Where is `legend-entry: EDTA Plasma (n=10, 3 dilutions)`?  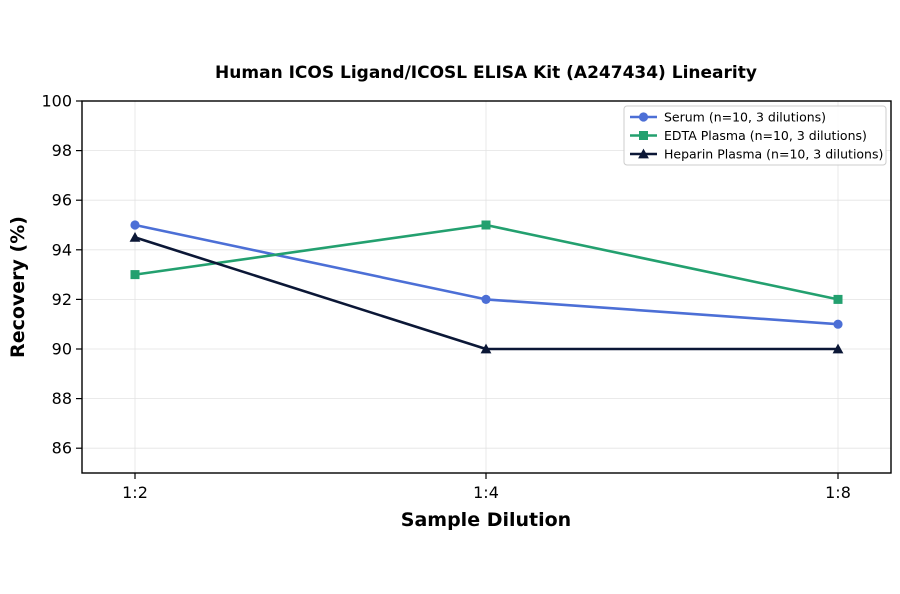
legend-entry: EDTA Plasma (n=10, 3 dilutions) is located at coordinates (748, 135).